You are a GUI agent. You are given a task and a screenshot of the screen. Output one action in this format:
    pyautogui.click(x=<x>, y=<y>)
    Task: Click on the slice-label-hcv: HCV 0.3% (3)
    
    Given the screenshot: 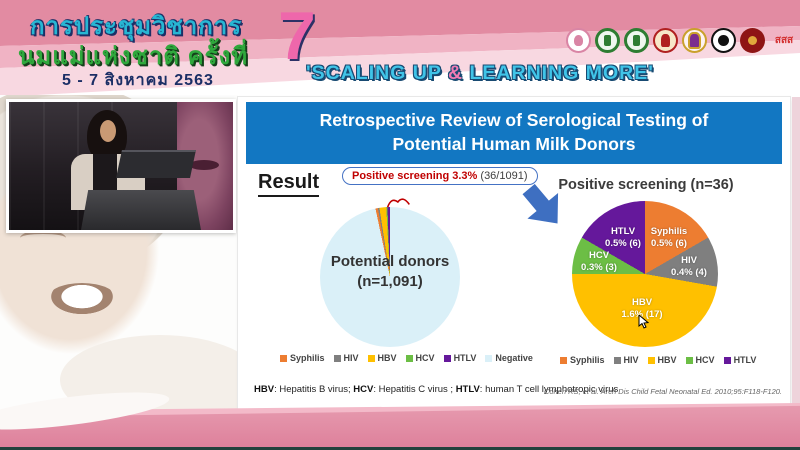 What is the action you would take?
    pyautogui.click(x=599, y=262)
    